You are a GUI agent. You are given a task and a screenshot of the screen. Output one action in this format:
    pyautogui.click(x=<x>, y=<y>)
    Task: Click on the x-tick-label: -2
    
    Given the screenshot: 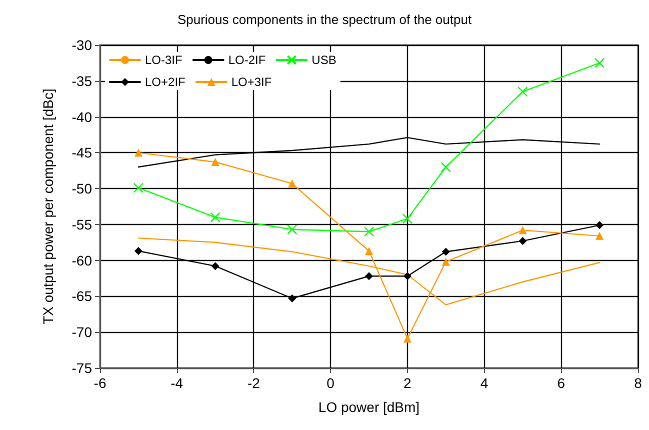 What is the action you would take?
    pyautogui.click(x=253, y=383)
    